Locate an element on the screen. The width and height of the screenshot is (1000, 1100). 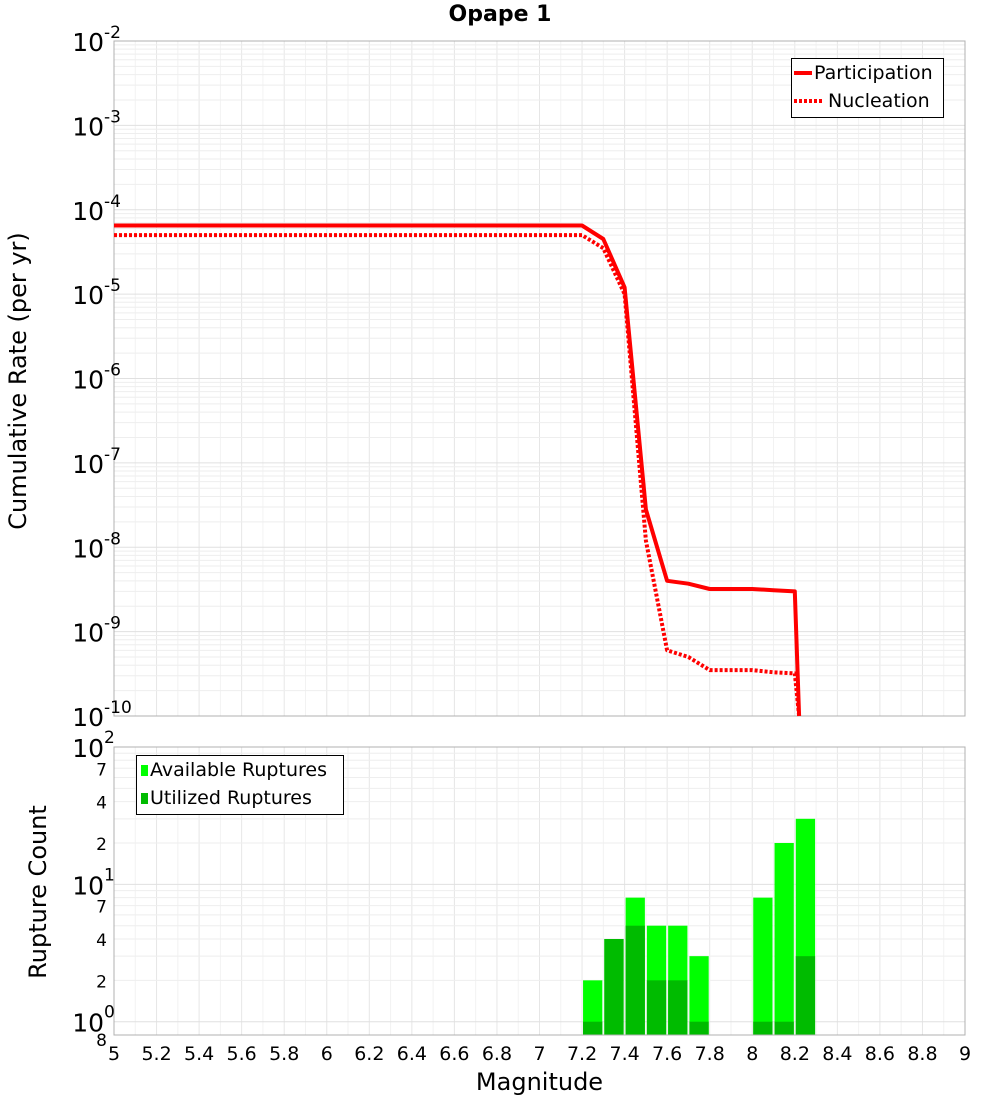
bottom-y-axis-label: Rupture Count is located at coordinates (37, 892).